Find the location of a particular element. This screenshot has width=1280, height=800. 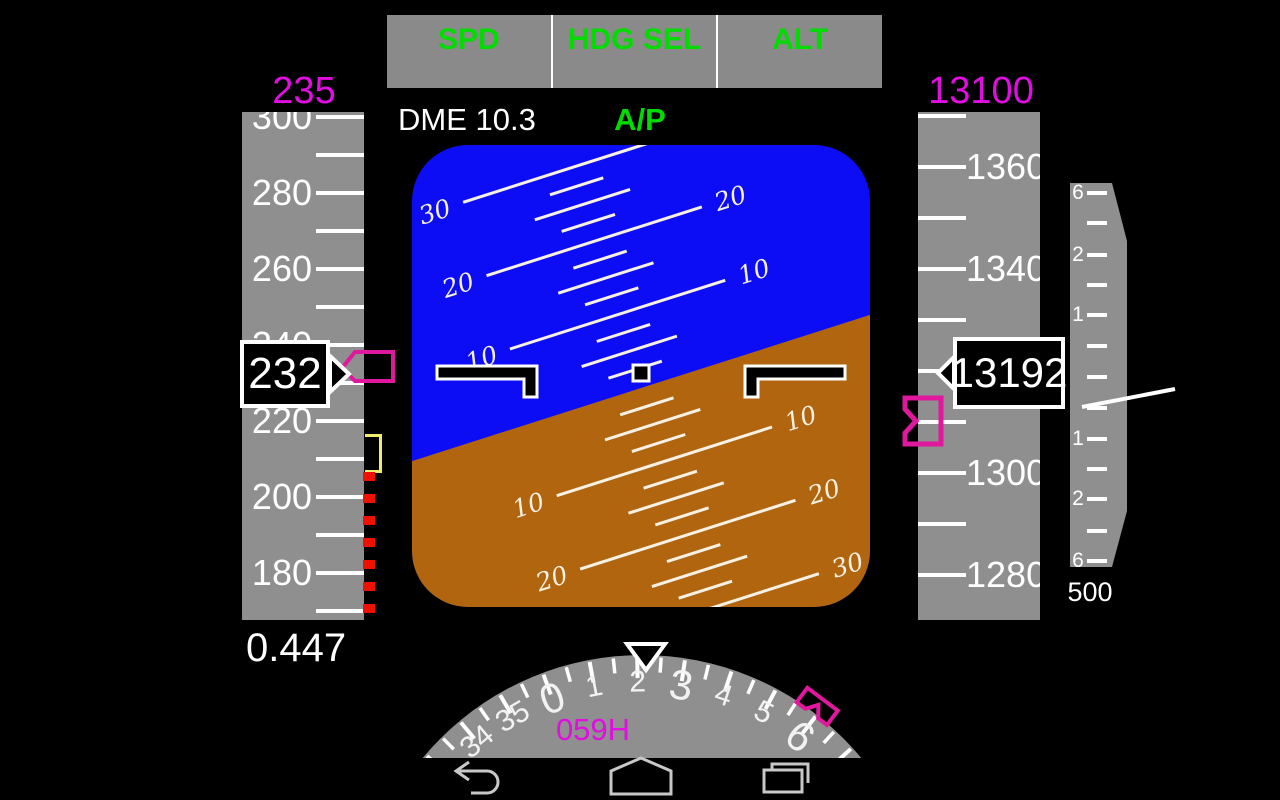

altitude-tick-label: 13400 is located at coordinates (1003, 268).